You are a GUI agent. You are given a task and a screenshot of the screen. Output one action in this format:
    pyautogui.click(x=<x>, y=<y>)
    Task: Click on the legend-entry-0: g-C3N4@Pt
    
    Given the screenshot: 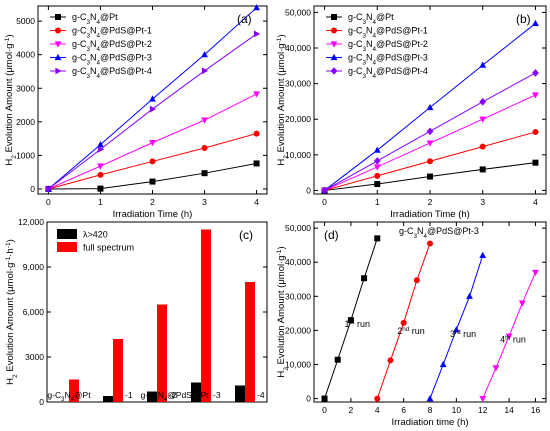 What is the action you would take?
    pyautogui.click(x=371, y=19)
    